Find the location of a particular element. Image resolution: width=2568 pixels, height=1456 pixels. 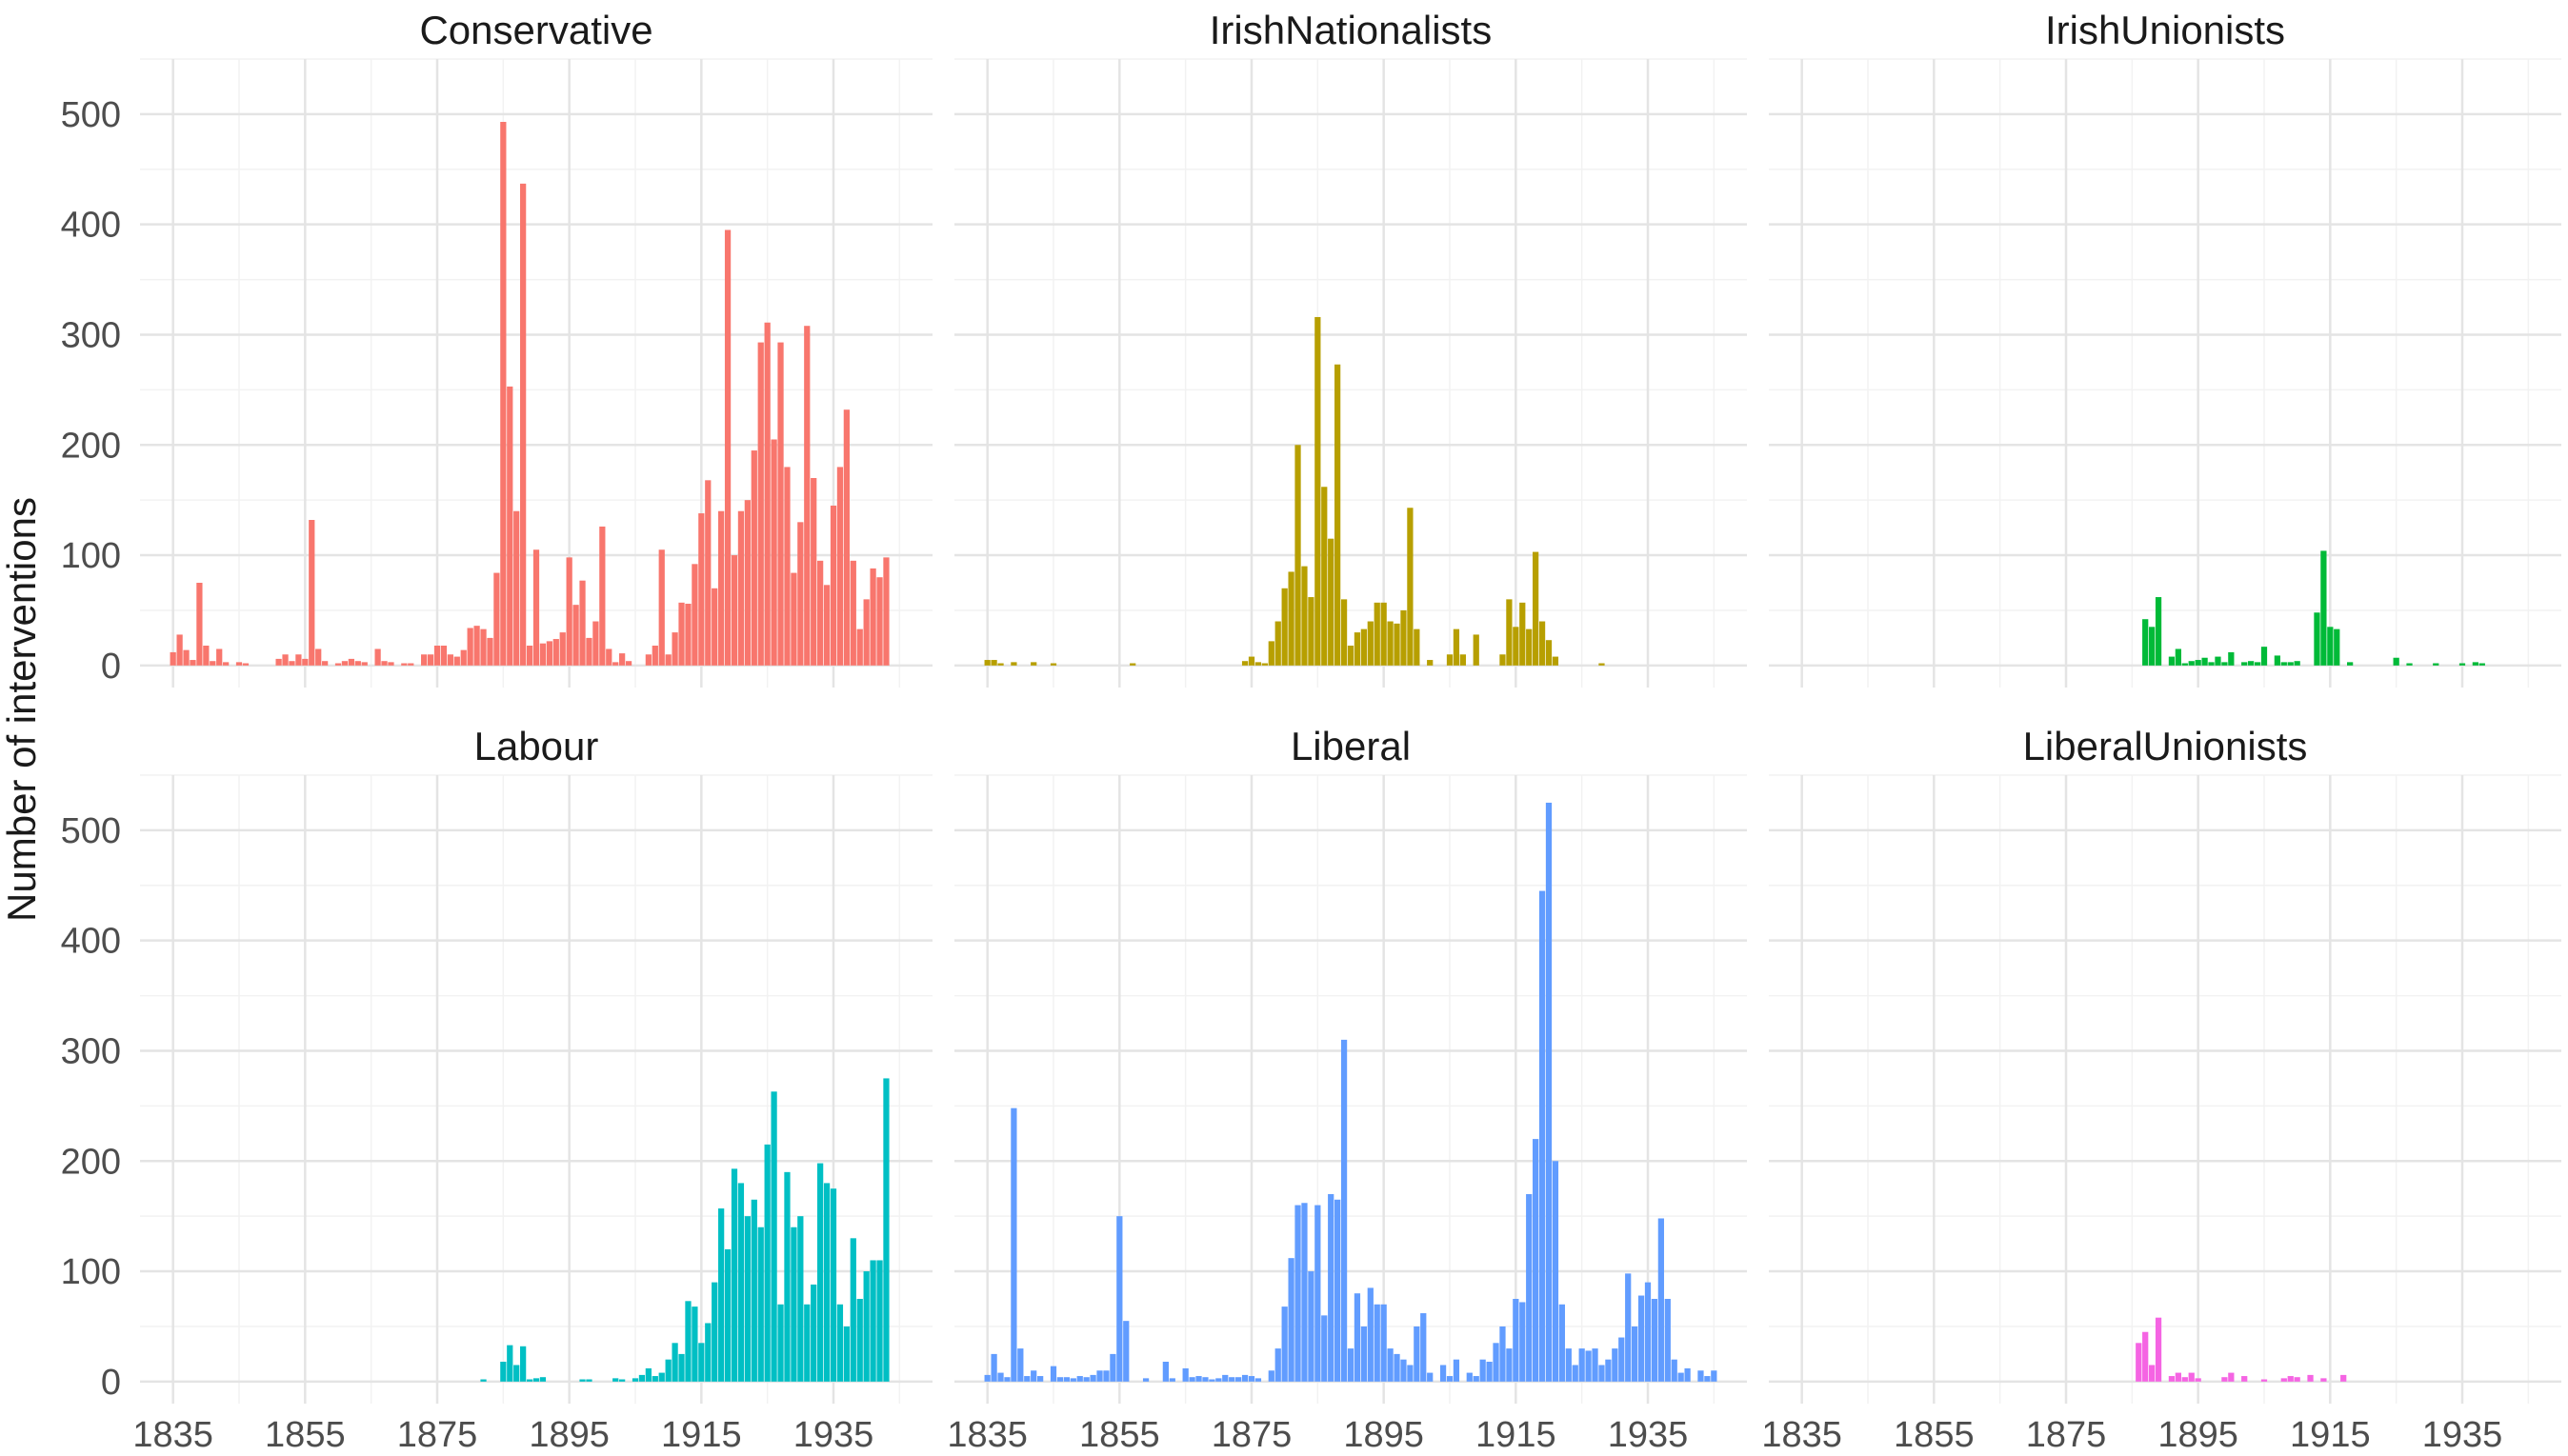

x-tick-label: 1835 is located at coordinates (987, 1435).